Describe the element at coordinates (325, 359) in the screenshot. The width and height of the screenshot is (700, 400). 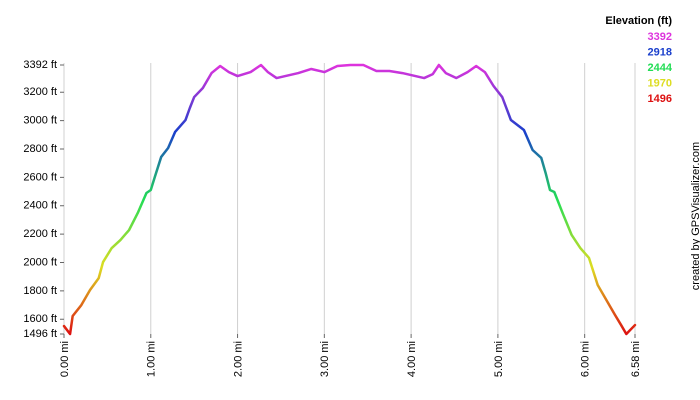
I see `x-tick-label: 3.00 mi` at that location.